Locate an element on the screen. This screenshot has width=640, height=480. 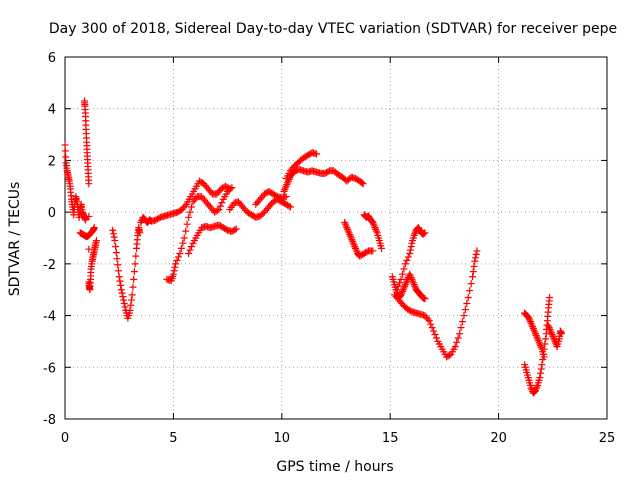
y-tick-label: -4 is located at coordinates (49, 317).